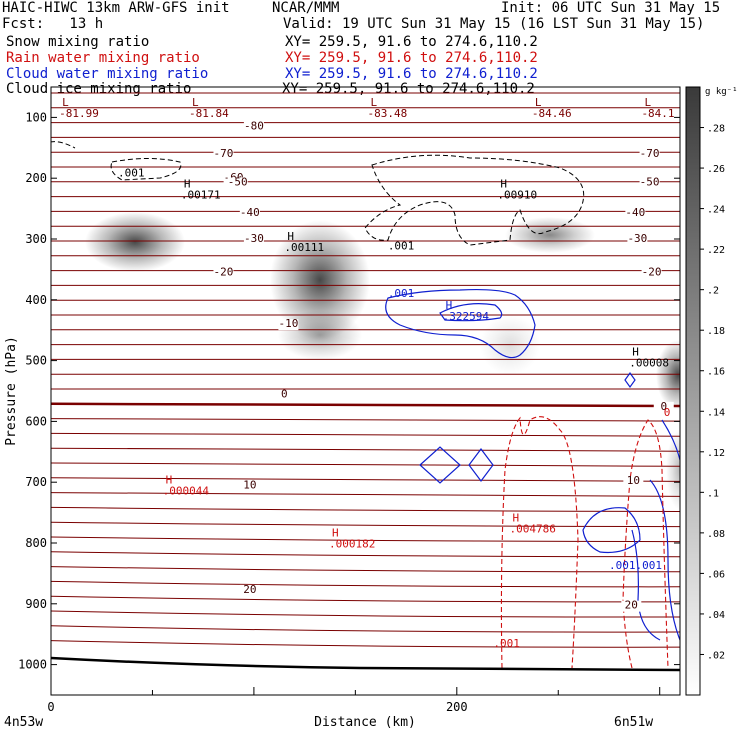  What do you see at coordinates (716, 169) in the screenshot?
I see `colorbar-tick-label: .26` at bounding box center [716, 169].